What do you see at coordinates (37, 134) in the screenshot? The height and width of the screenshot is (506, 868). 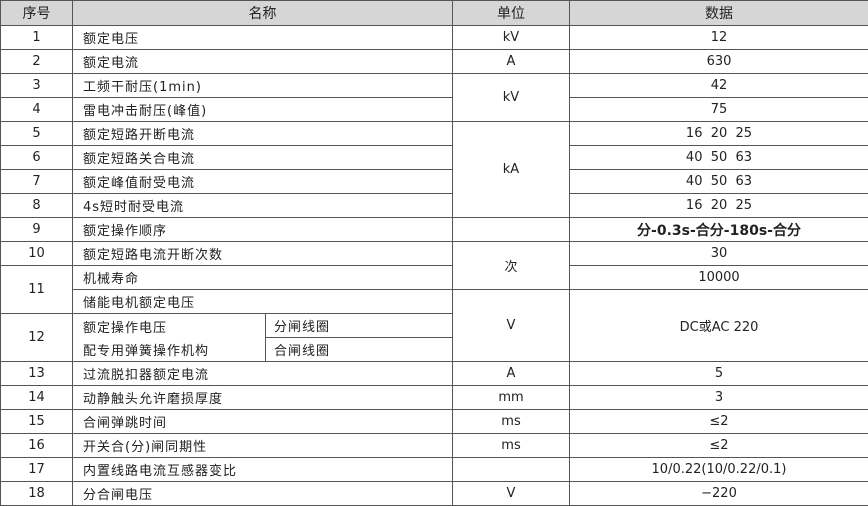 I see `seq: 5` at bounding box center [37, 134].